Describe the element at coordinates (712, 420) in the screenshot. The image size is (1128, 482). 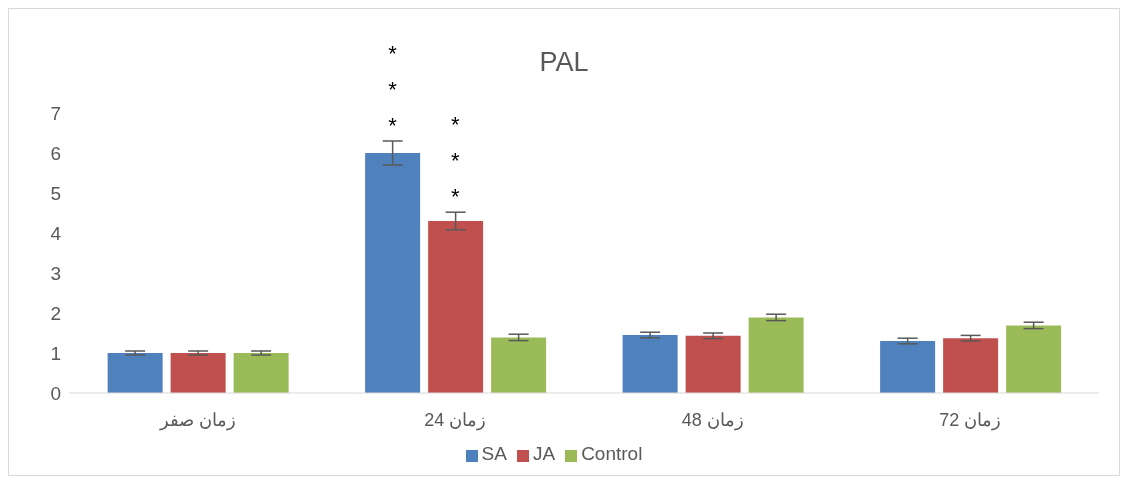
I see `x-tick-label: زمان 48` at that location.